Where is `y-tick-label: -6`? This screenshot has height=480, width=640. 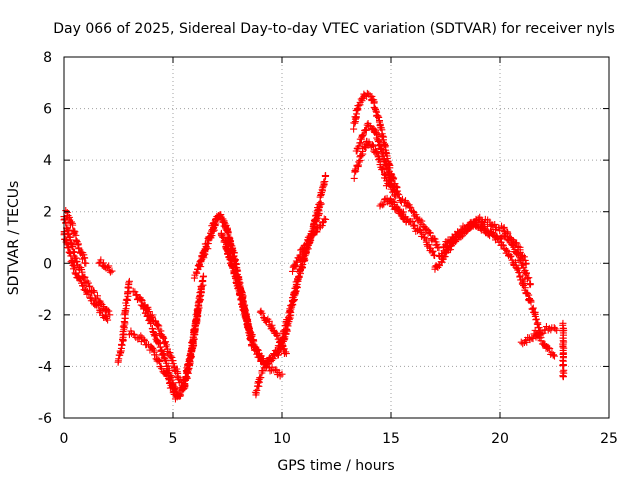 y-tick-label: -6 is located at coordinates (45, 419).